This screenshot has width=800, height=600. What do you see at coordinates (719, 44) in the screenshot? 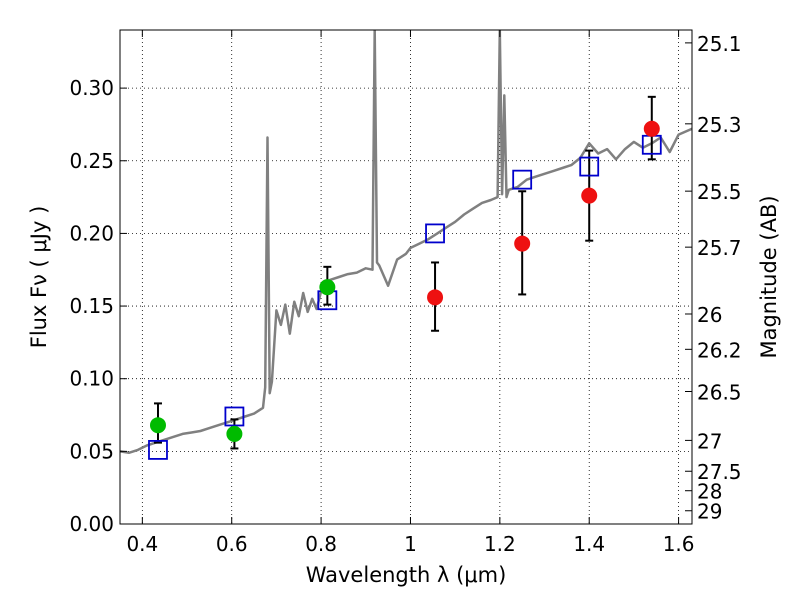
I see `mag-tick-label: 25.1` at bounding box center [719, 44].